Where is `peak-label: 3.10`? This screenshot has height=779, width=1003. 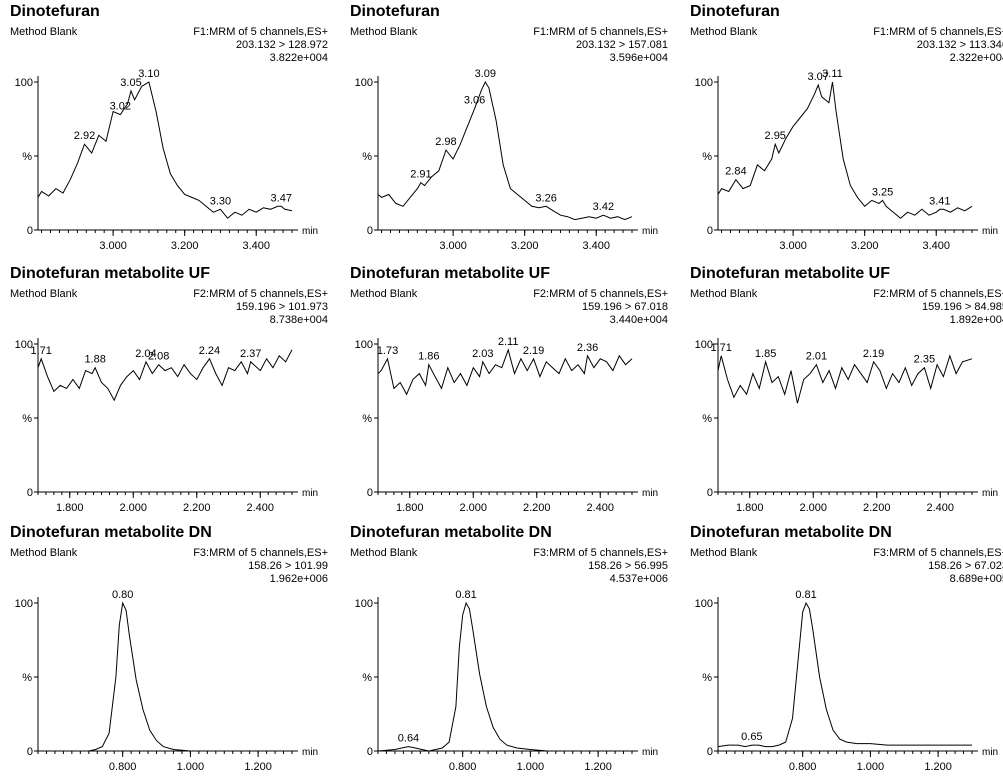
peak-label: 3.10 is located at coordinates (148, 74).